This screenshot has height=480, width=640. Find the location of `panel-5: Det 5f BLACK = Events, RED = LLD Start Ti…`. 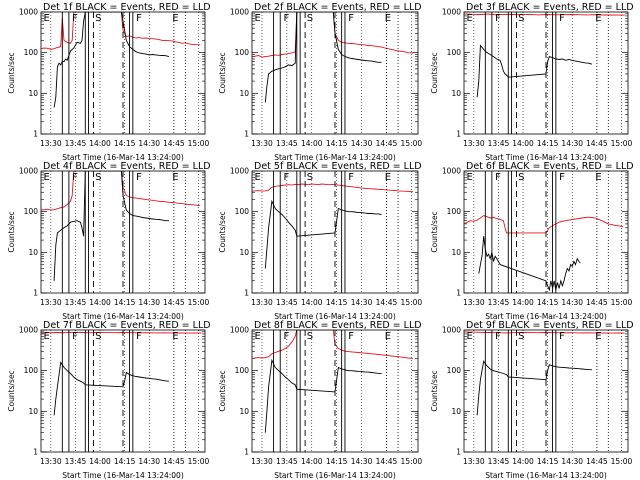

panel-5: Det 5f BLACK = Events, RED = LLD Start Ti… is located at coordinates (320, 241).